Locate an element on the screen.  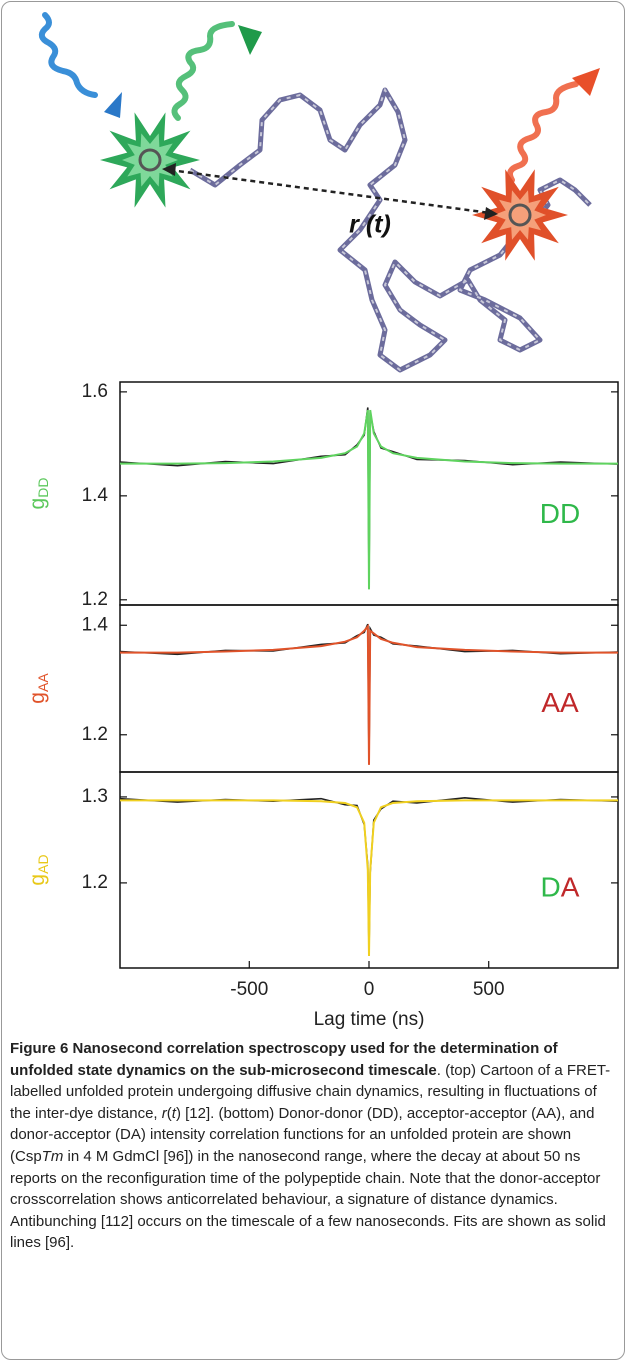
y-tick-label: 1.3 is located at coordinates (95, 796).